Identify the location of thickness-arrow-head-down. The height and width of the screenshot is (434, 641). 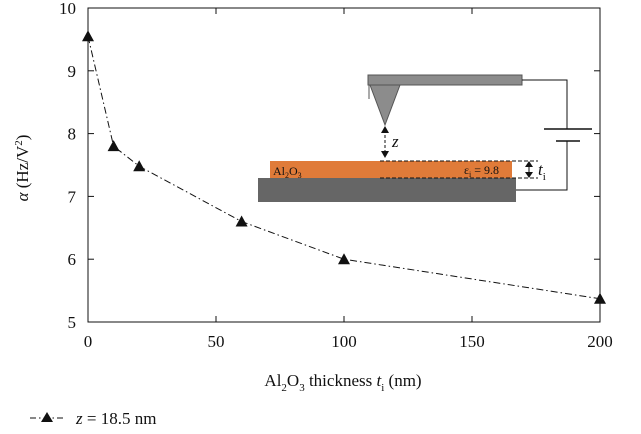
(529, 175).